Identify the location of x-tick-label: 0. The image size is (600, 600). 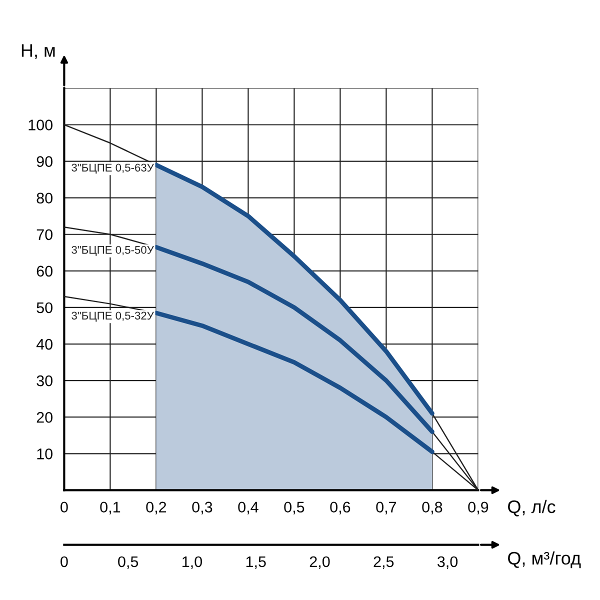
(64, 507).